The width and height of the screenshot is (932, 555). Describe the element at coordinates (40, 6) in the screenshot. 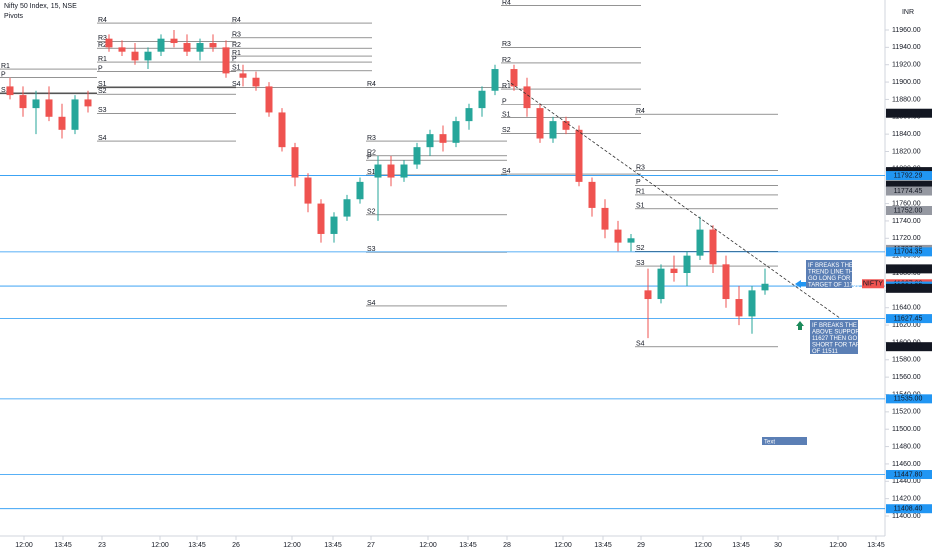

I see `chart-title: Nifty 50 Index, 15, NSE` at that location.